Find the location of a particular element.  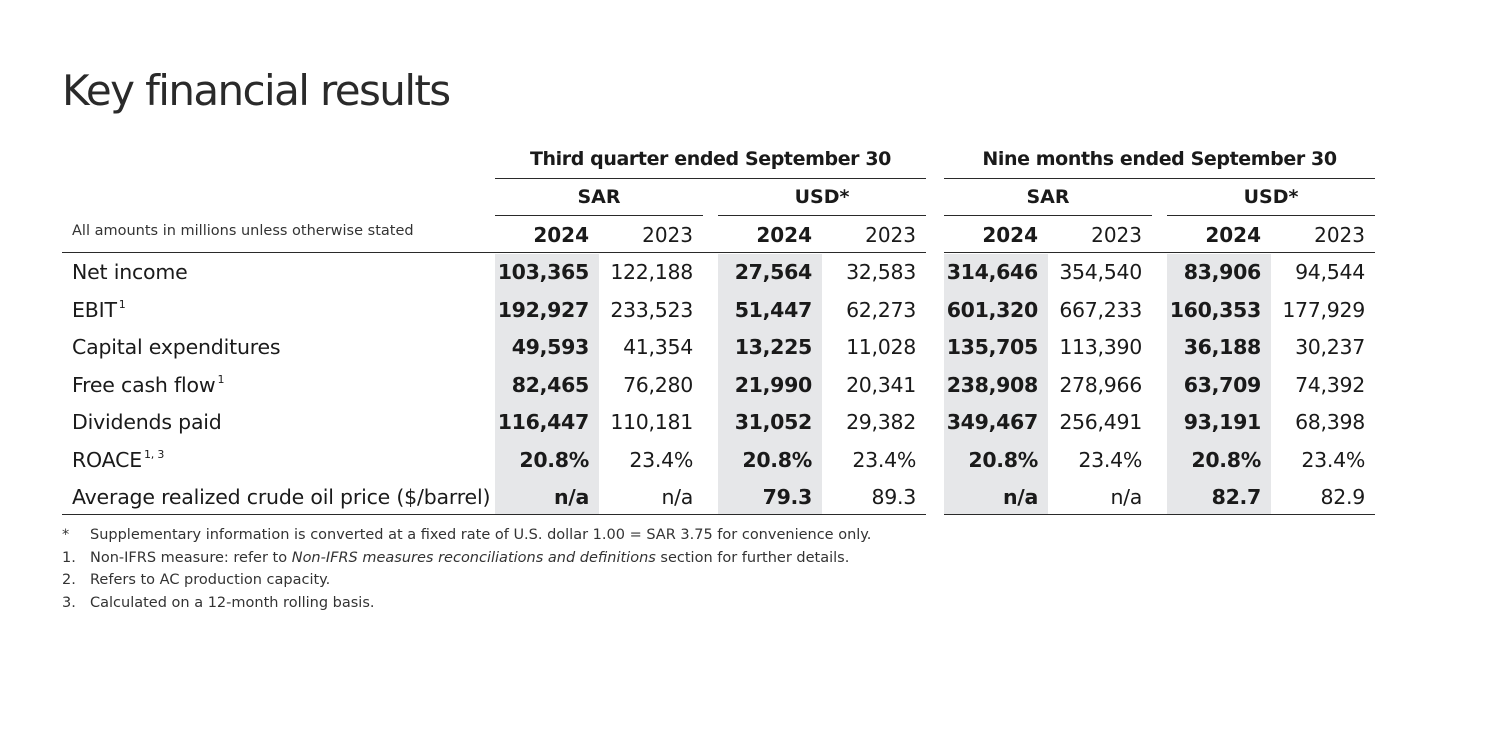

table-cell: 74,392 is located at coordinates (1330, 384).